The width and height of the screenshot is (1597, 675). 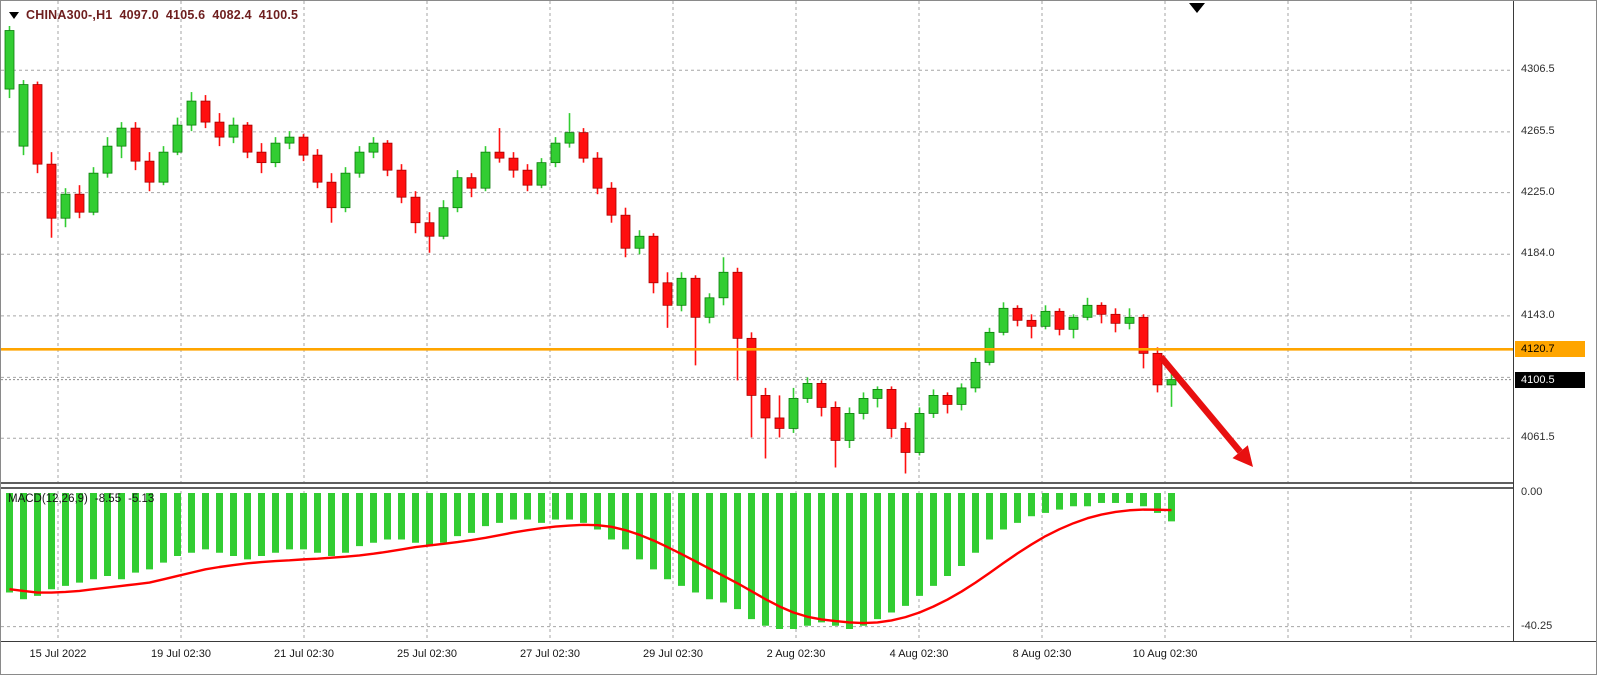 I want to click on time-tick-label: 8 Aug 02:30, so click(x=1042, y=654).